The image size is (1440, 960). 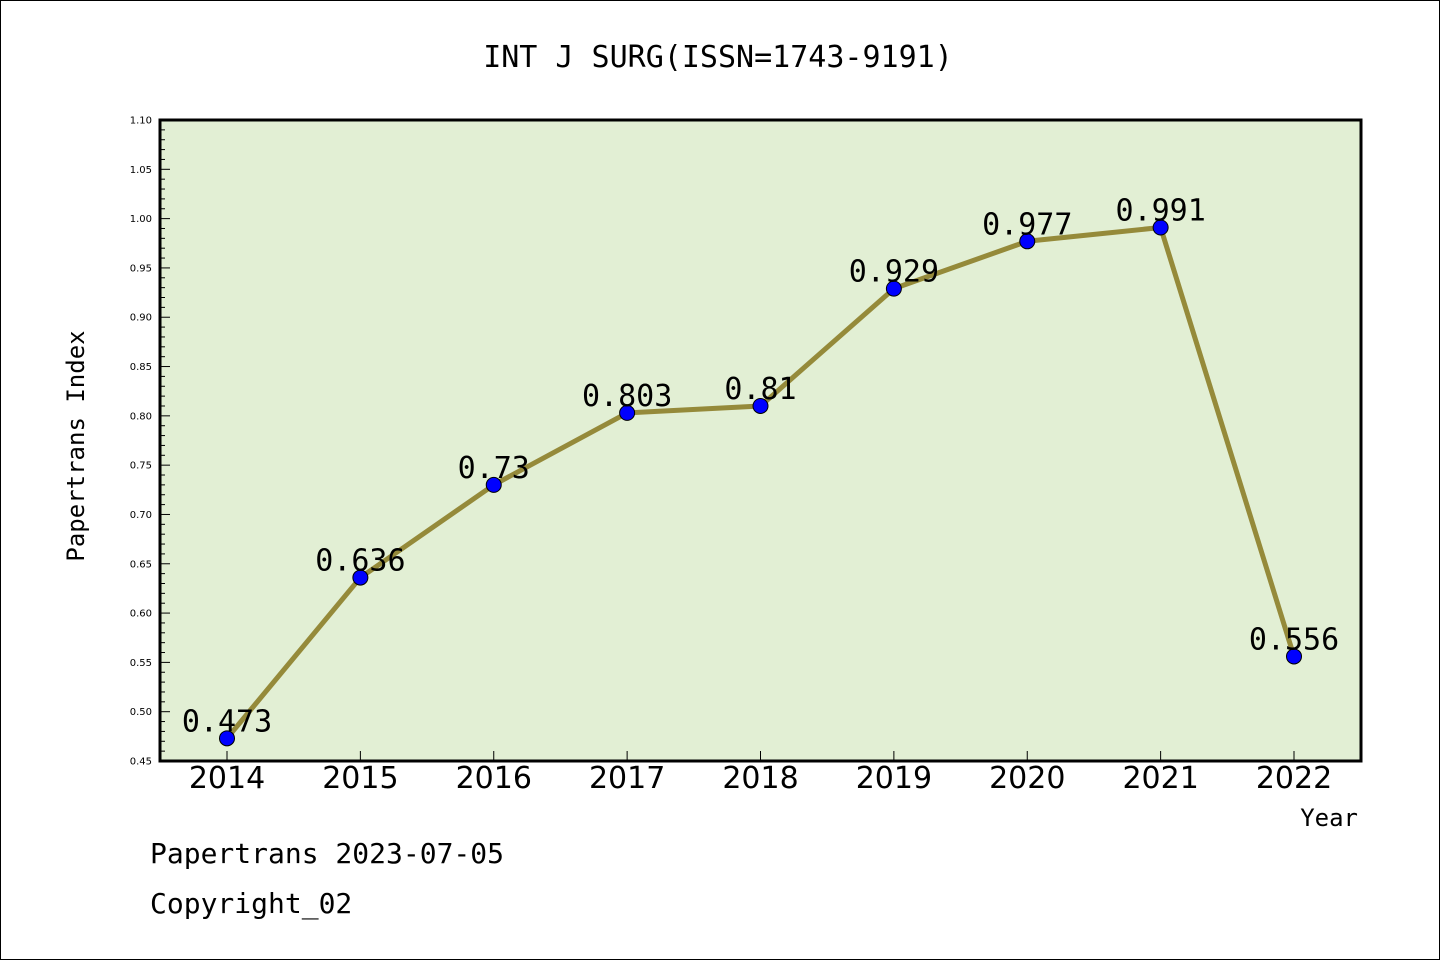 I want to click on y-tick-label: 0.55, so click(x=141, y=663).